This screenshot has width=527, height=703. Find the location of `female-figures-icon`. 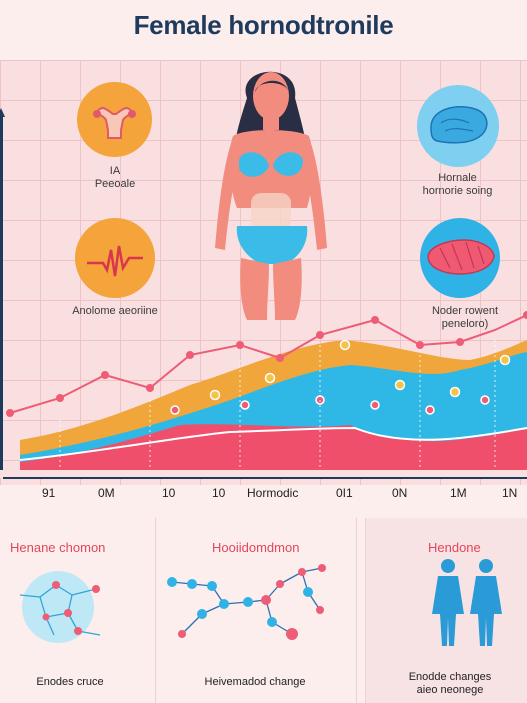

female-figures-icon is located at coordinates (467, 602).